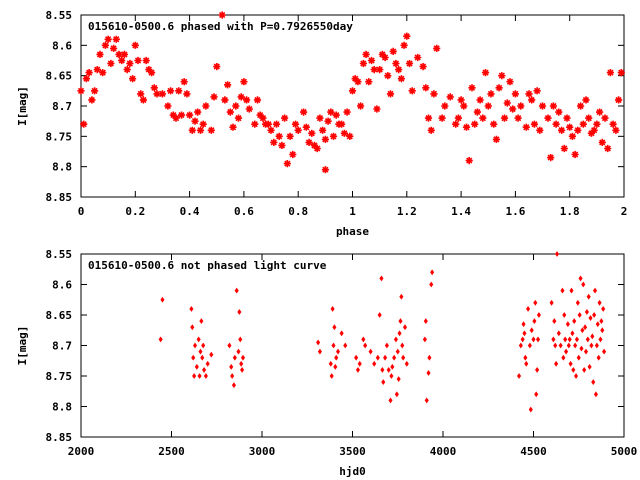  Describe the element at coordinates (352, 211) in the screenshot. I see `x-tick-label: 1` at that location.